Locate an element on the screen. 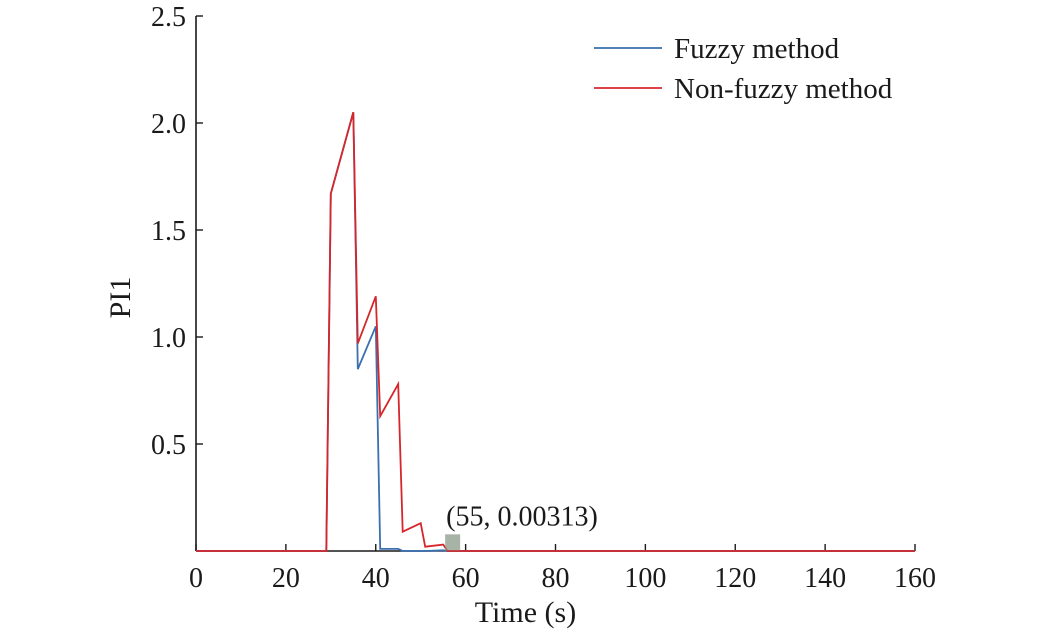 This screenshot has height=635, width=1040. y-ticks: 0.5 1.0 1.5 2.0 2.5 is located at coordinates (177, 231).